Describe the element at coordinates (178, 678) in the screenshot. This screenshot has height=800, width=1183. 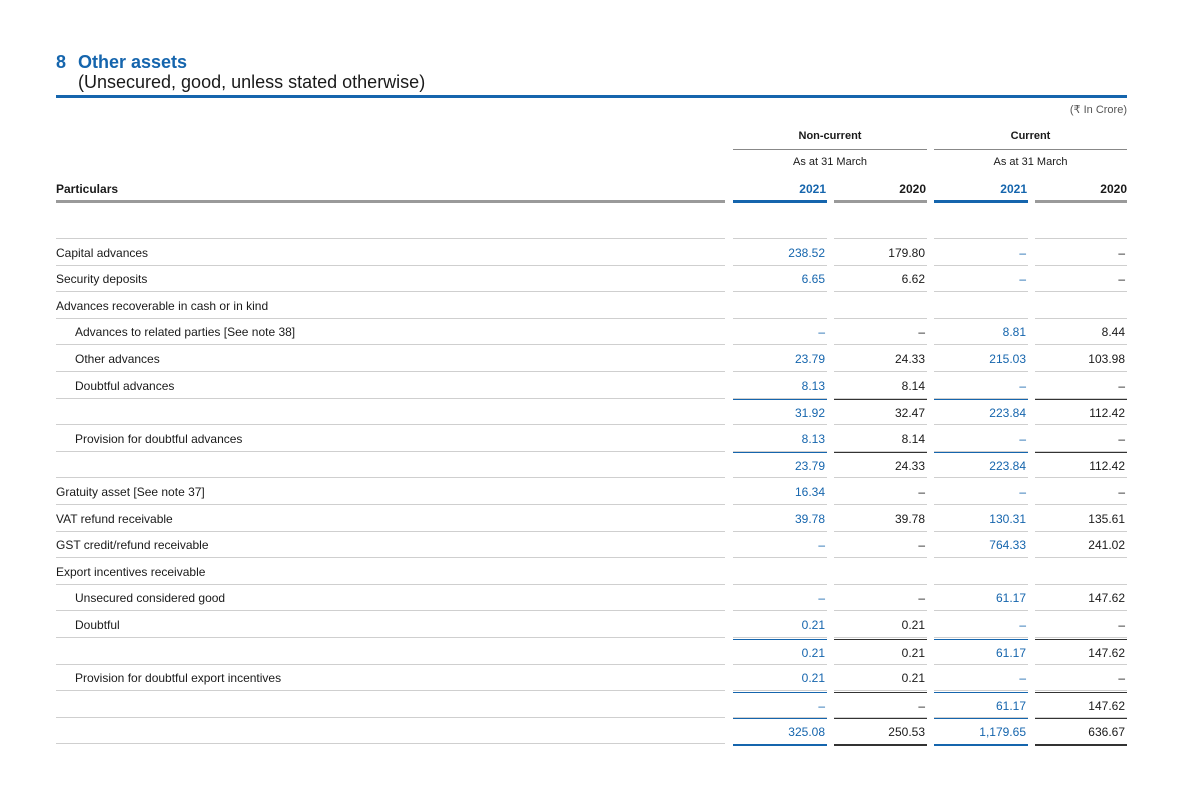
I see `row-label: Provision for doubtful export incentives` at that location.